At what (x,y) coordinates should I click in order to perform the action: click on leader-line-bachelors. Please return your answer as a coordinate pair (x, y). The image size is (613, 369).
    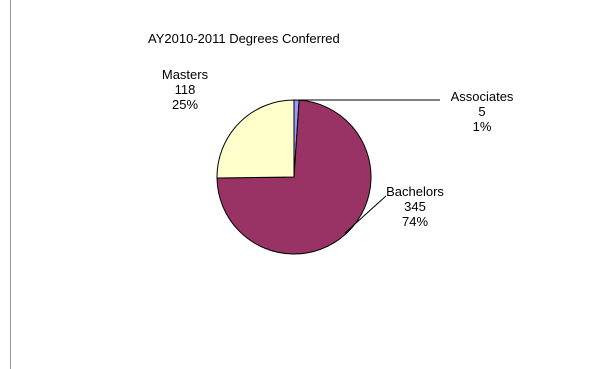
    Looking at the image, I should click on (365, 214).